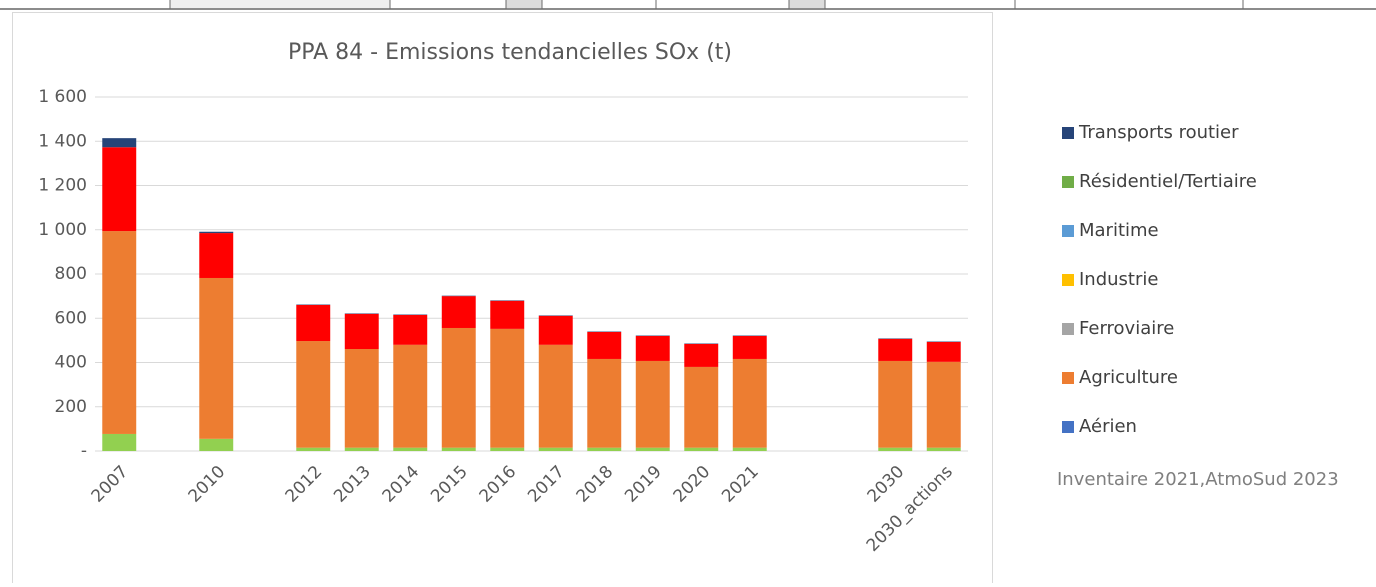  What do you see at coordinates (71, 274) in the screenshot?
I see `y-tick-label: 800` at bounding box center [71, 274].